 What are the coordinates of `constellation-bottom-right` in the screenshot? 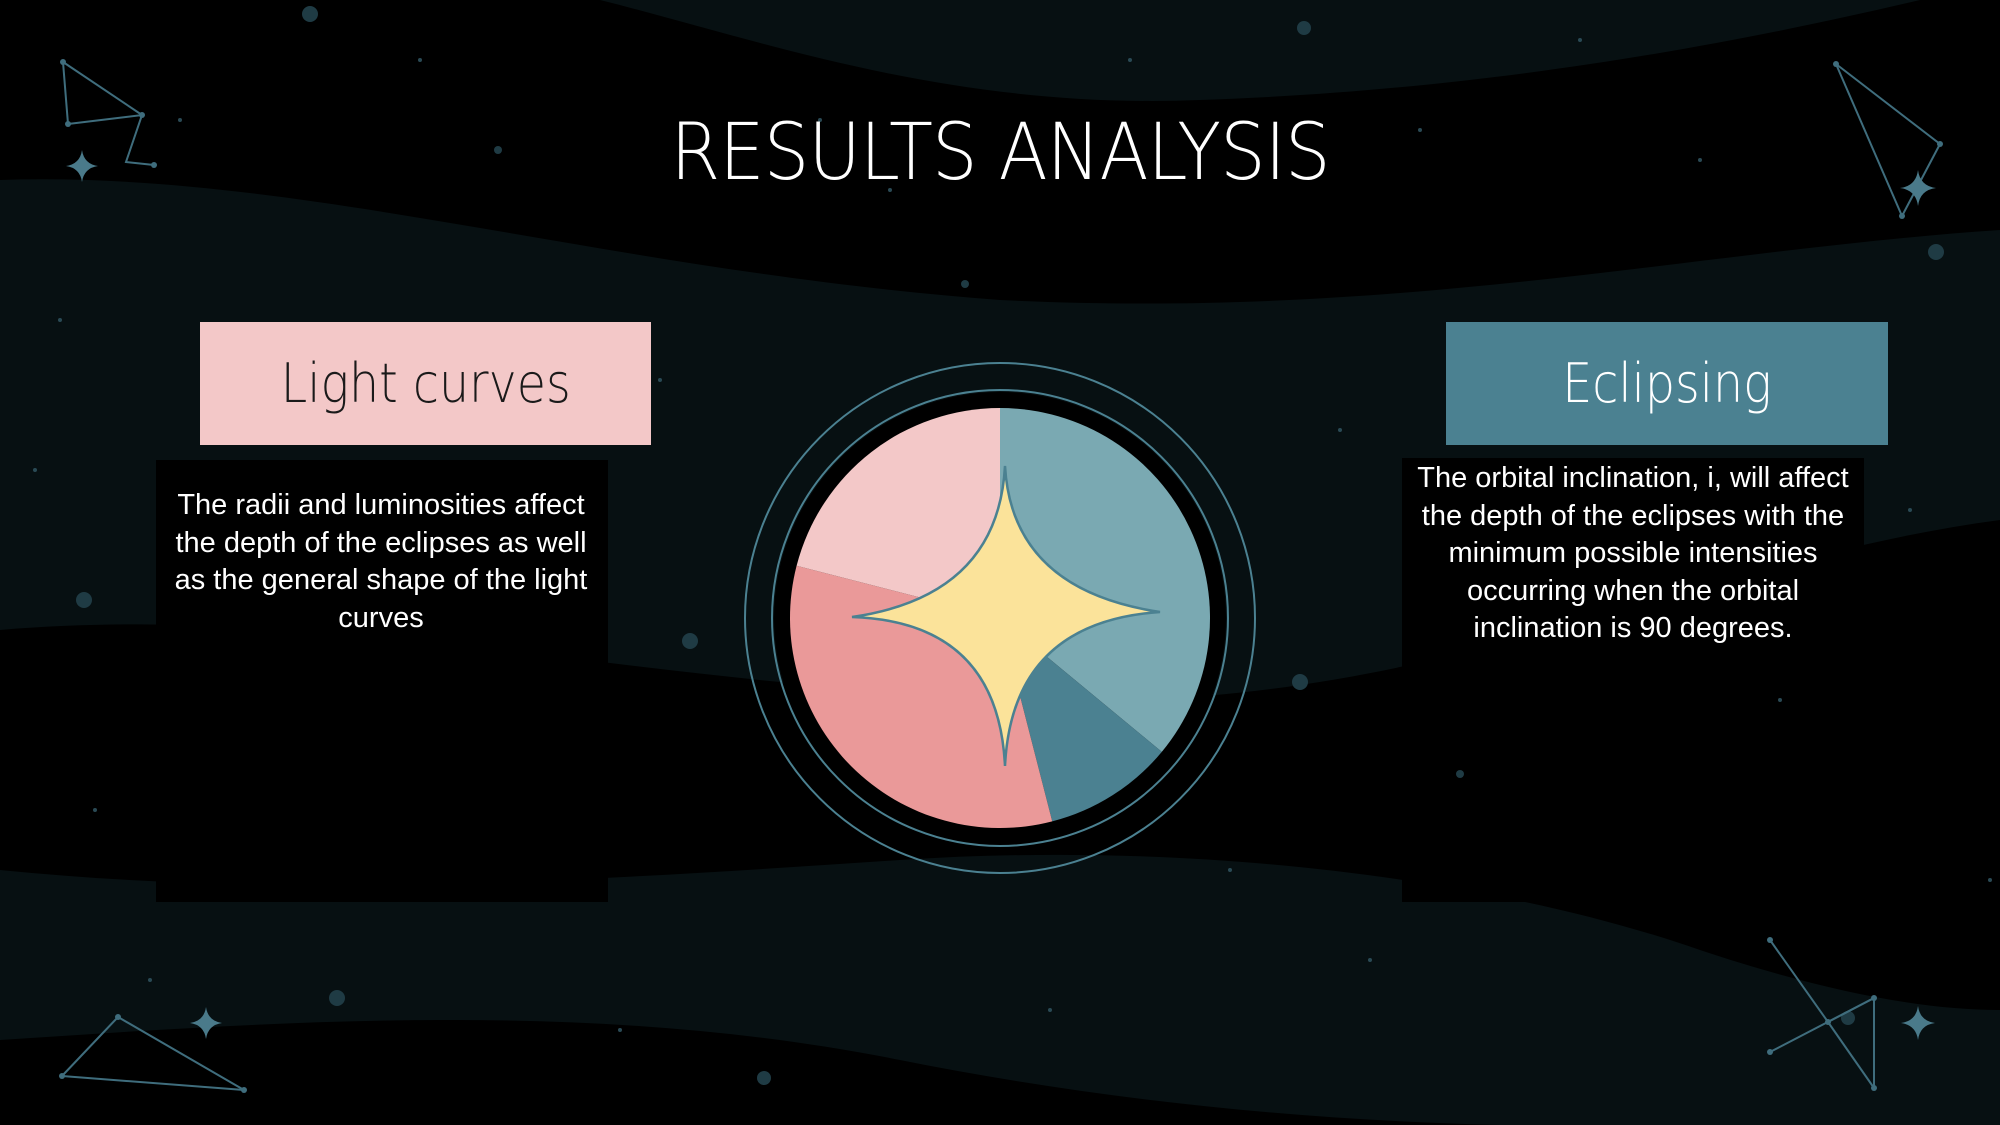 It's located at (1822, 1014).